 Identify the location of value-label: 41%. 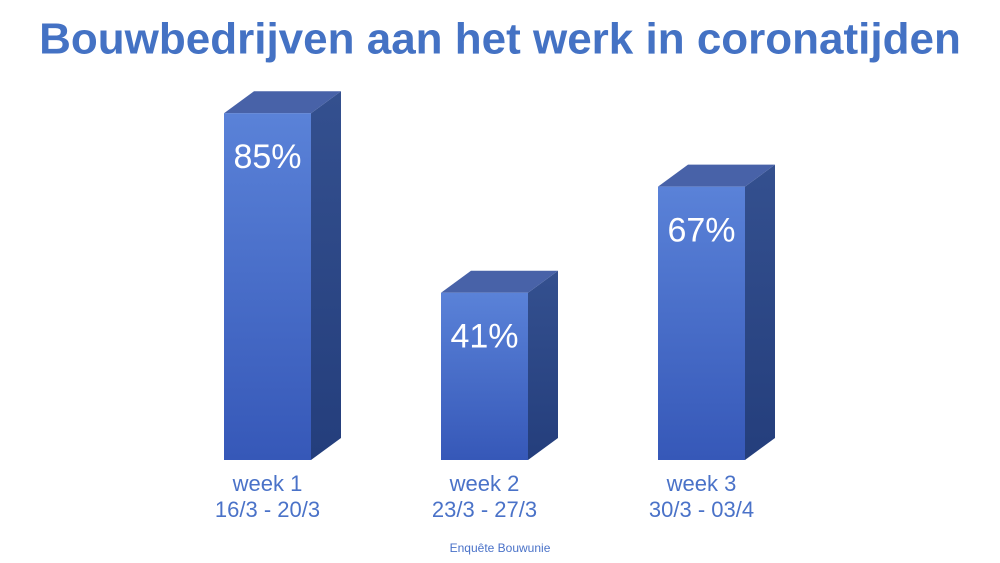
(484, 337).